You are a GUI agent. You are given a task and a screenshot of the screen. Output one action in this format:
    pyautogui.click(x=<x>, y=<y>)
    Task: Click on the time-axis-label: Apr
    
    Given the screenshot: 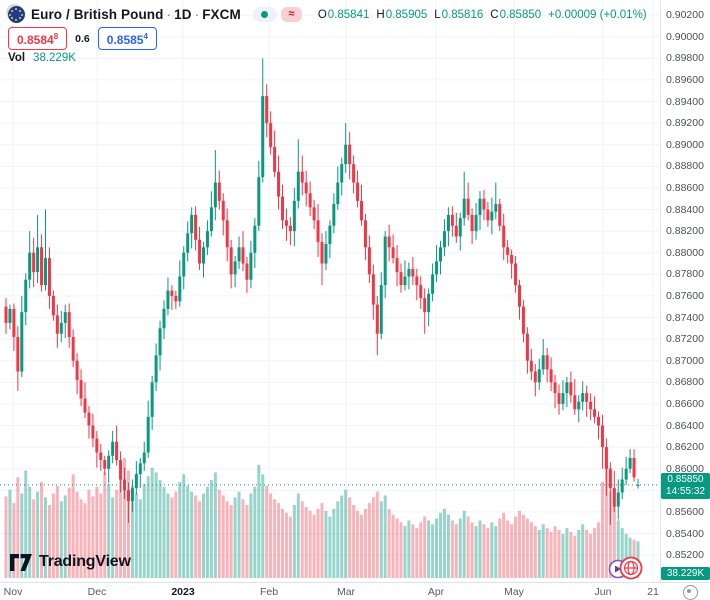 What is the action you would take?
    pyautogui.click(x=436, y=592)
    